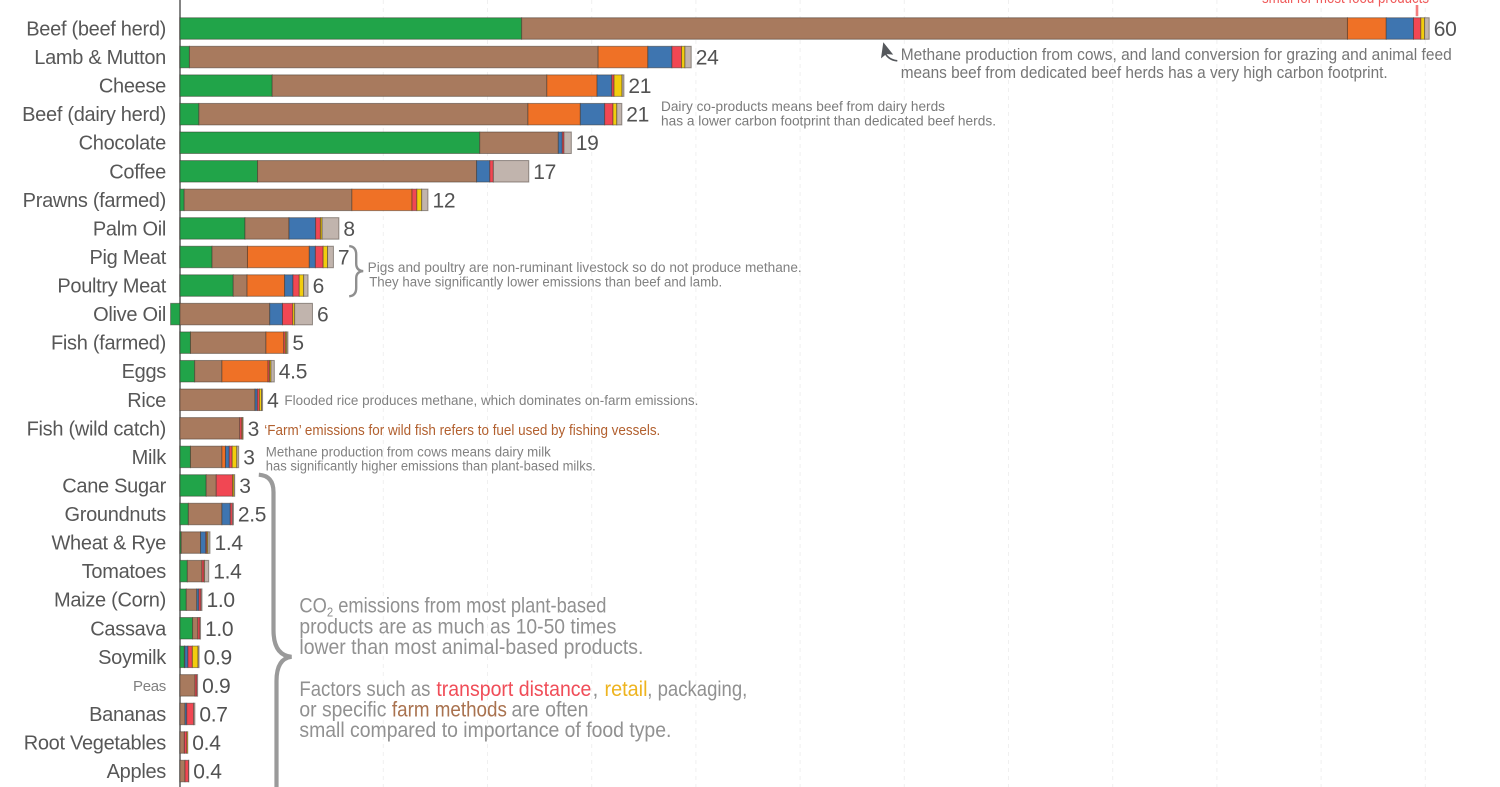 The height and width of the screenshot is (787, 1500). Describe the element at coordinates (149, 686) in the screenshot. I see `svg-text: Peas` at that location.